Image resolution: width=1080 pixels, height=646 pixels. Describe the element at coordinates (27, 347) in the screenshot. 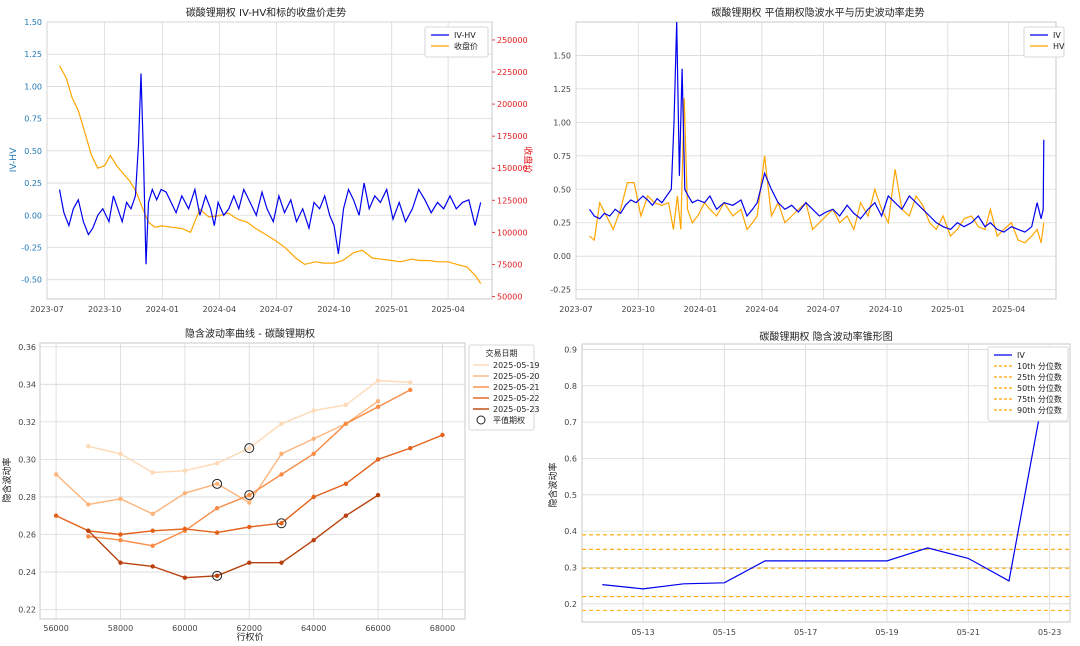

I see `chart-3-ytick-label: 0.36` at that location.